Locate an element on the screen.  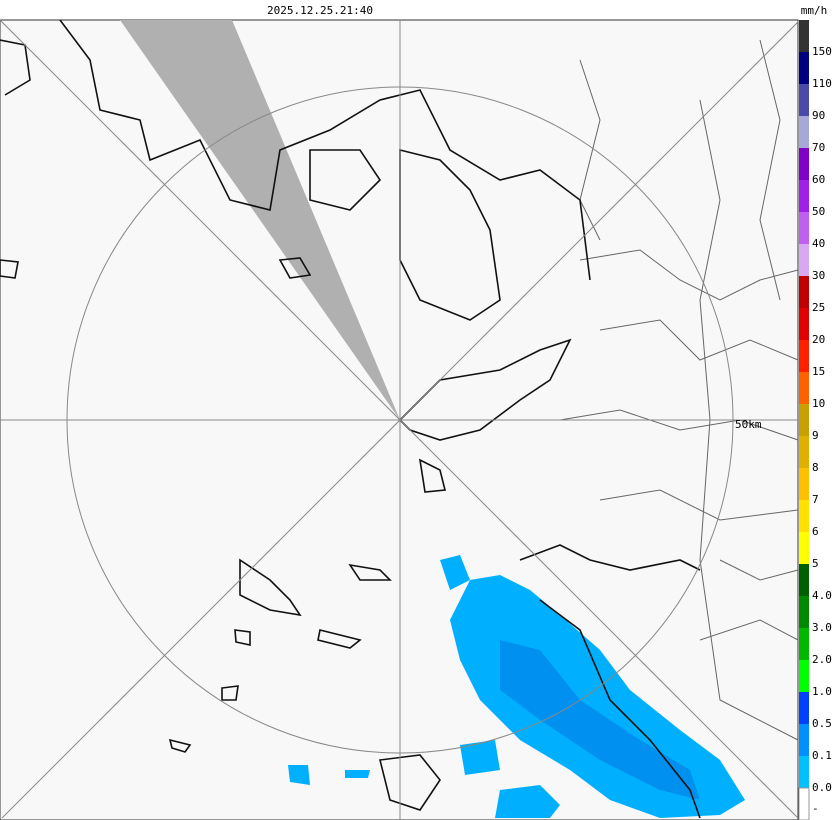
scale-label: 9 is located at coordinates (815, 435).